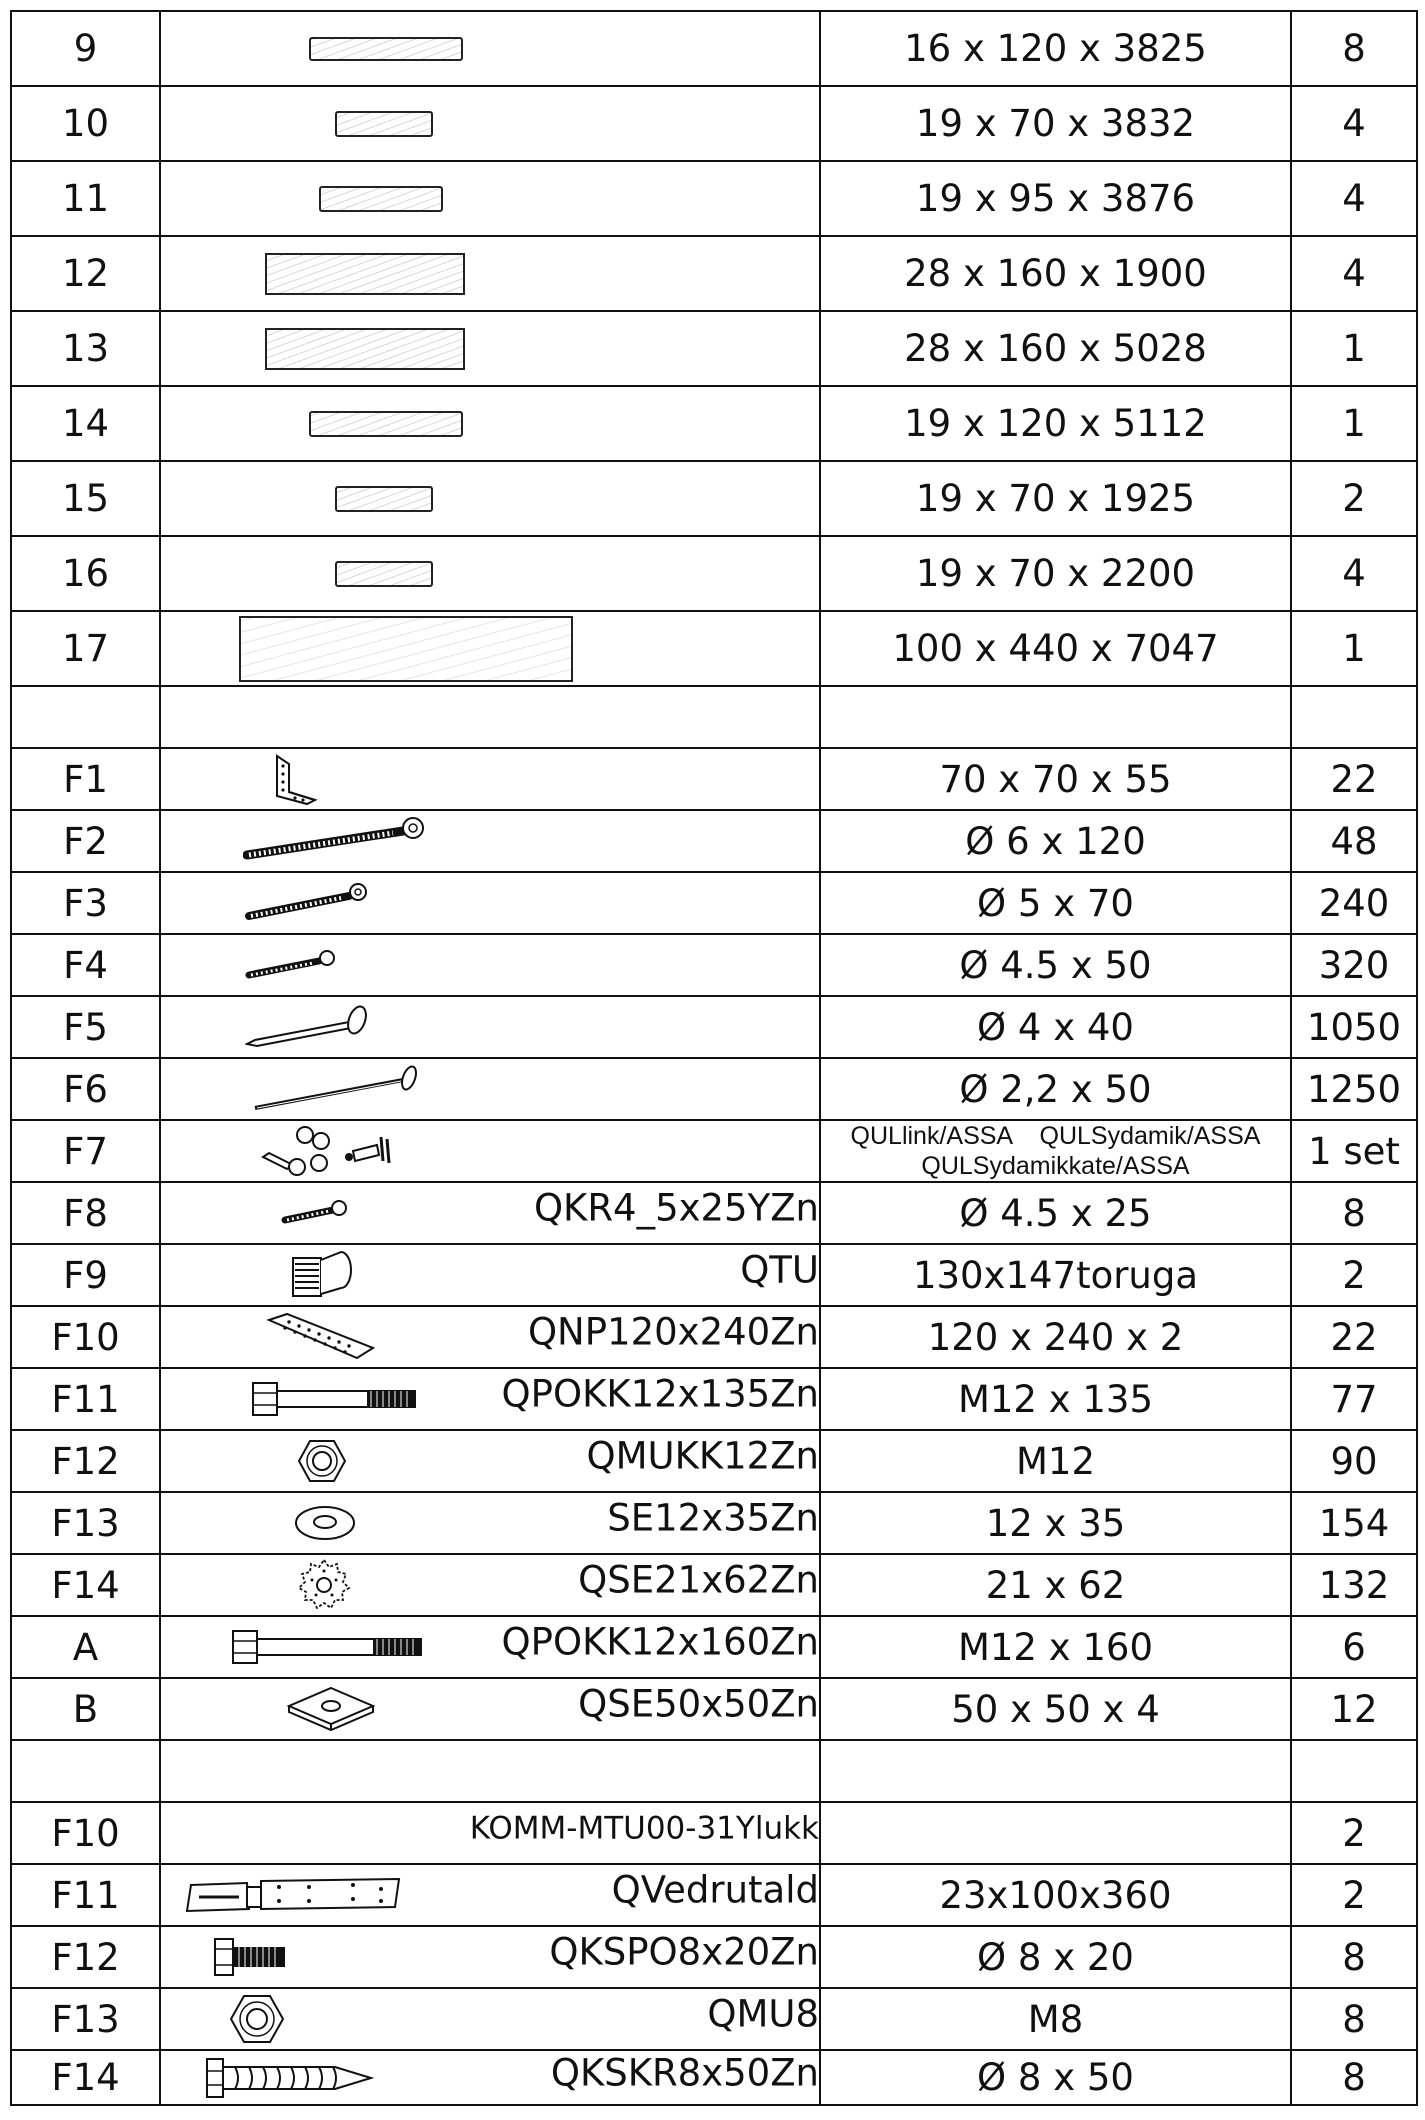 The height and width of the screenshot is (2120, 1425). I want to click on table-row: F14 QKSKR8x50Zn Ø 8 x 50 8, so click(714, 2077).